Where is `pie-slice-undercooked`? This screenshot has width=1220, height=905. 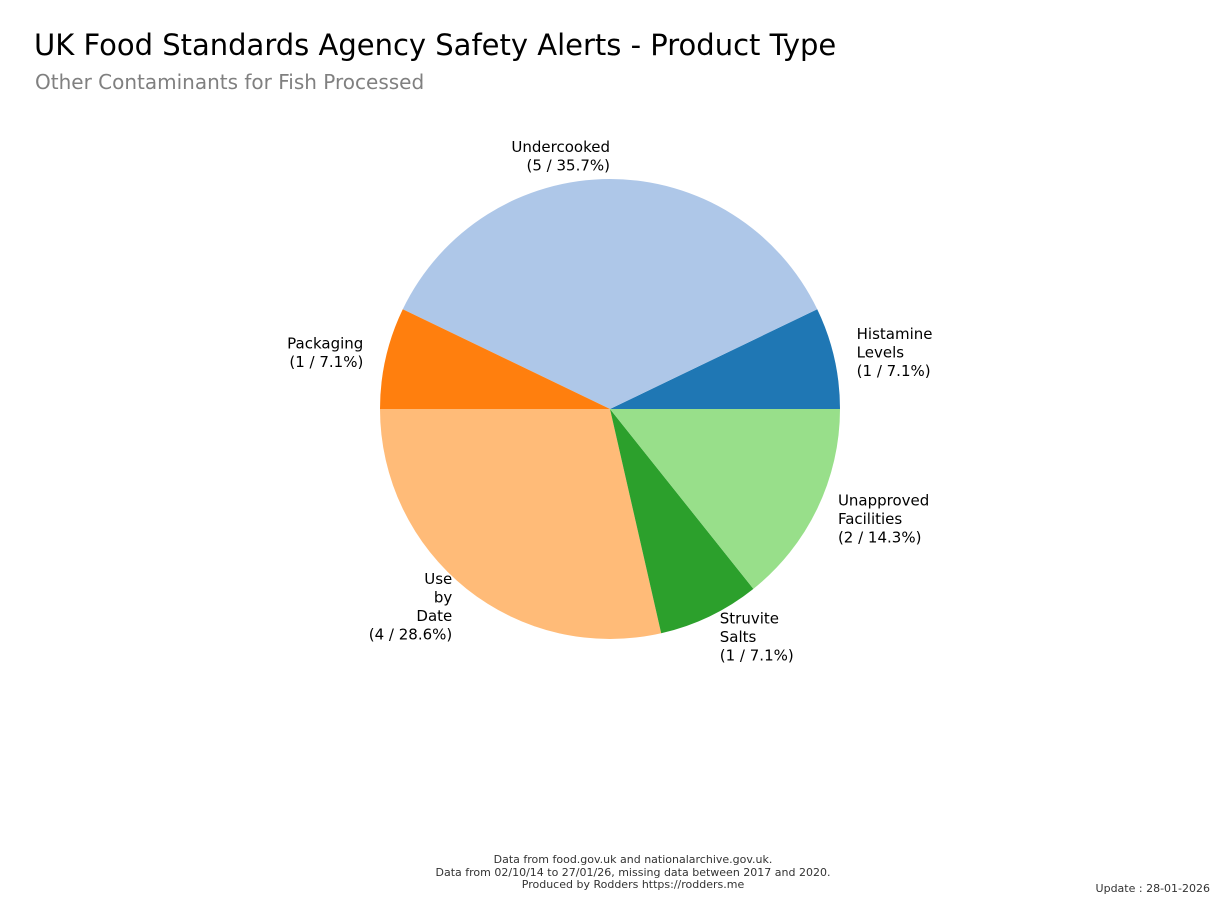
pie-slice-undercooked is located at coordinates (610, 294).